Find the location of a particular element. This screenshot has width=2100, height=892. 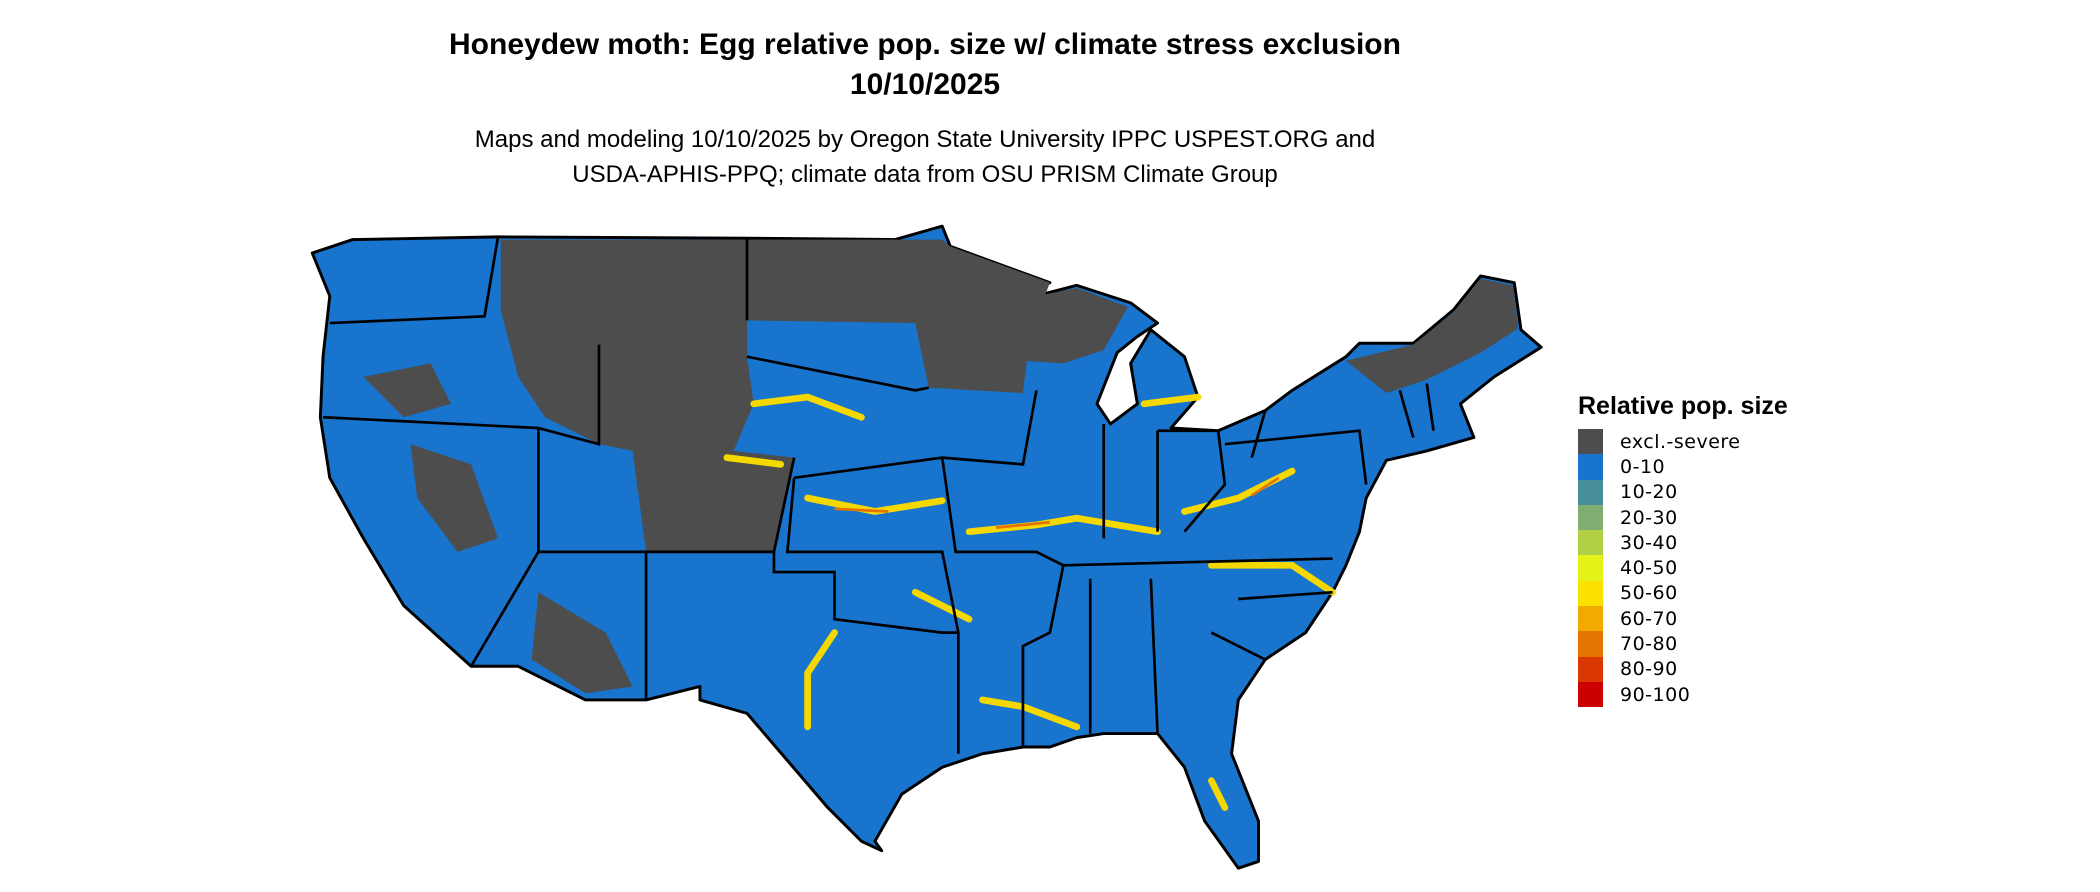

legend-label: 70-80 is located at coordinates (1649, 644).